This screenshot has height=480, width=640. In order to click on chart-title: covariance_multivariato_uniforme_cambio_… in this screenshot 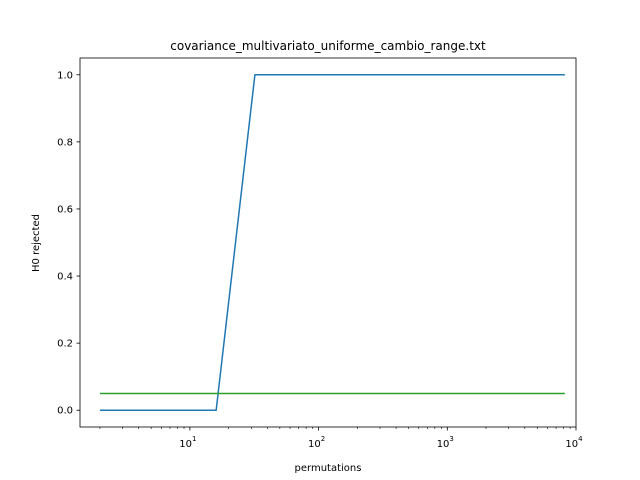, I will do `click(328, 46)`.